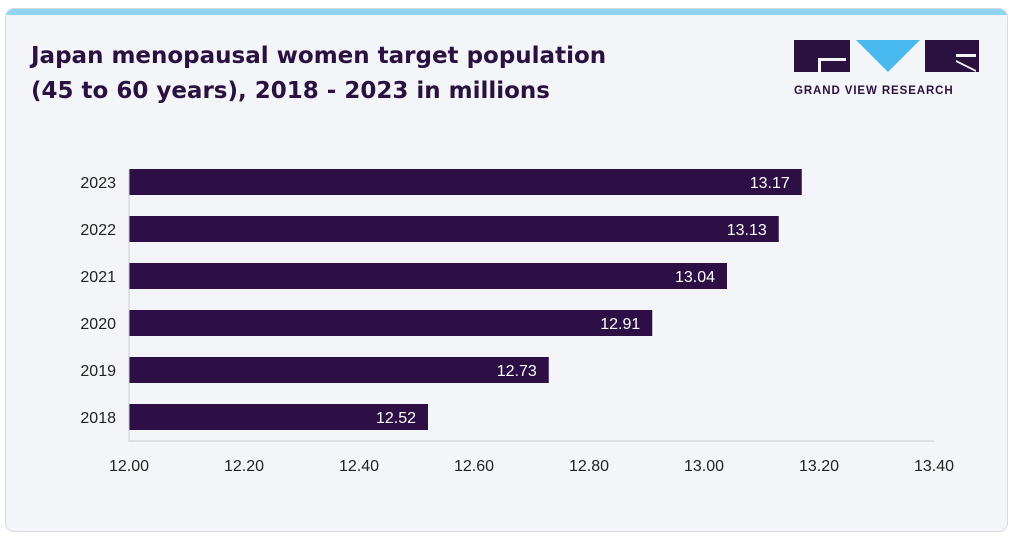 The height and width of the screenshot is (537, 1013). I want to click on value-label-2018: 12.52, so click(396, 418).